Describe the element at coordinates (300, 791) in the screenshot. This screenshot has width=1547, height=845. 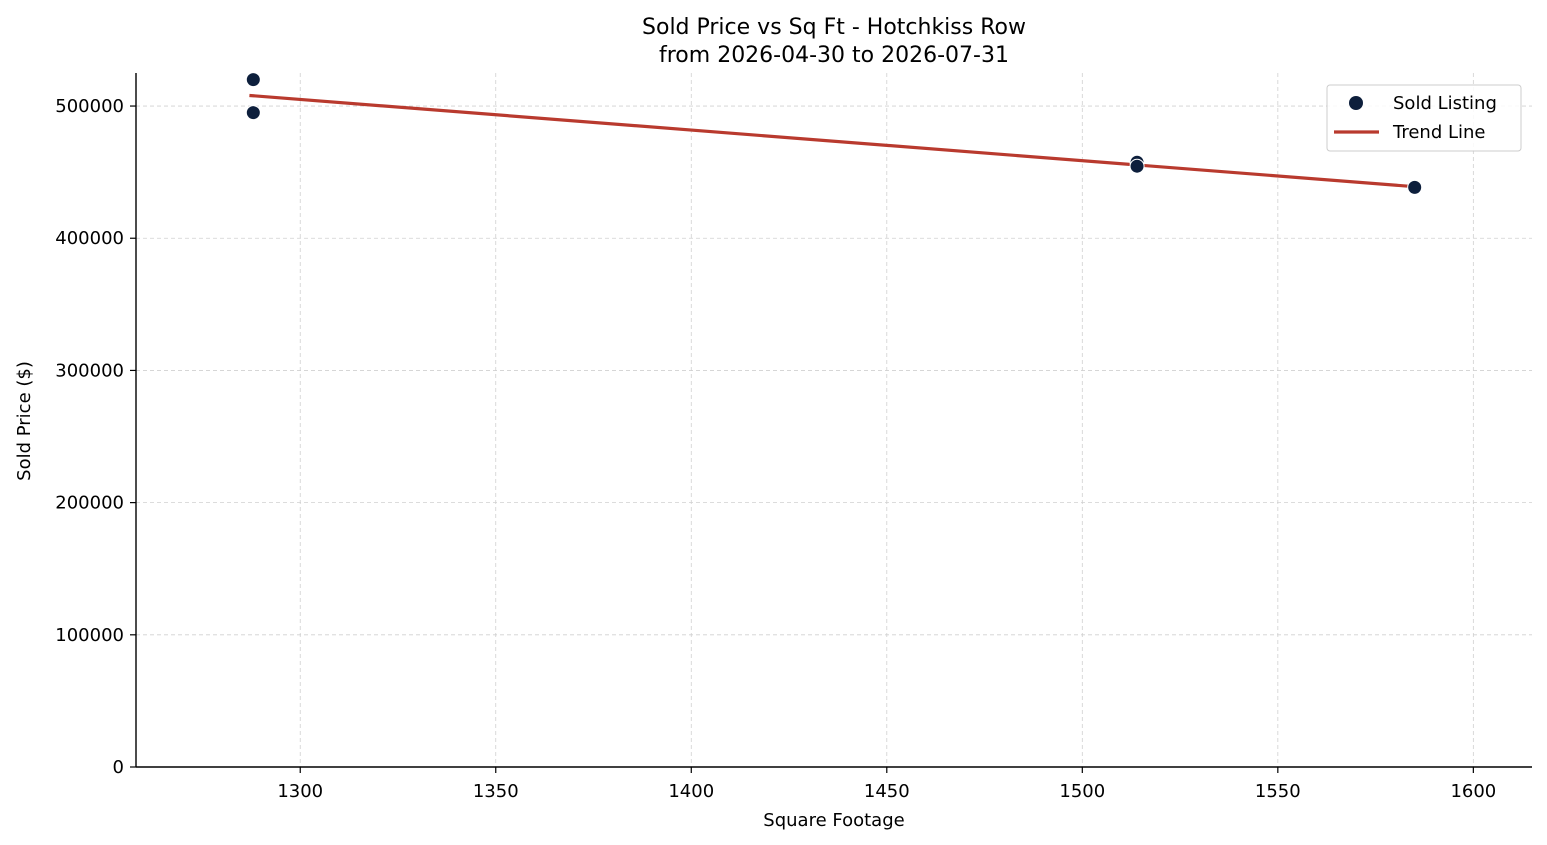
I see `x-tick-label: 1300` at that location.